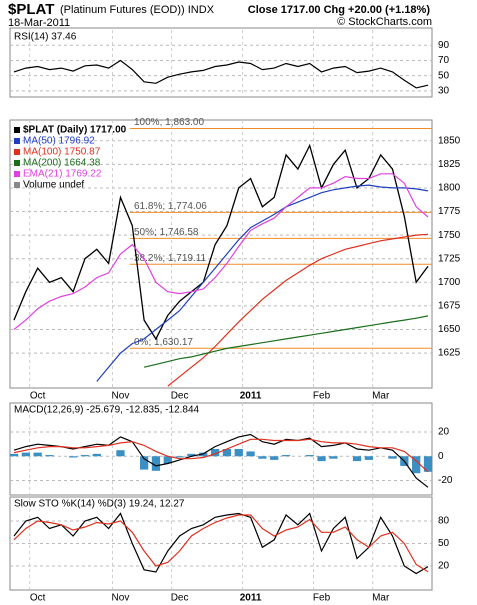 The height and width of the screenshot is (605, 477). Describe the element at coordinates (99, 504) in the screenshot. I see `panel-title: Slow STO %K(14) %D(3) 19.24, 12.27` at that location.